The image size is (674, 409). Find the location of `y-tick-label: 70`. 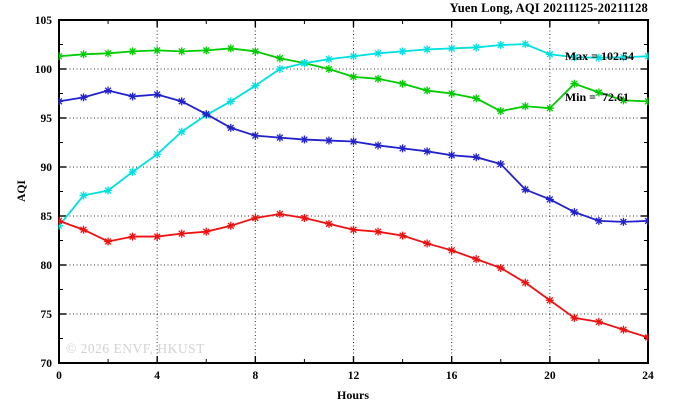

y-tick-label: 70 is located at coordinates (47, 364).